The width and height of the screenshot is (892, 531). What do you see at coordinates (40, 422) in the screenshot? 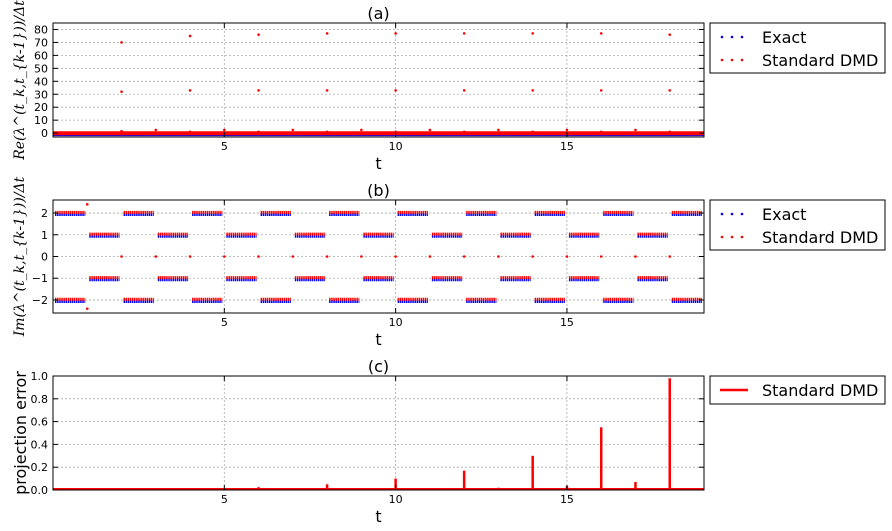
I see `y-tick-label: 0.6` at bounding box center [40, 422].